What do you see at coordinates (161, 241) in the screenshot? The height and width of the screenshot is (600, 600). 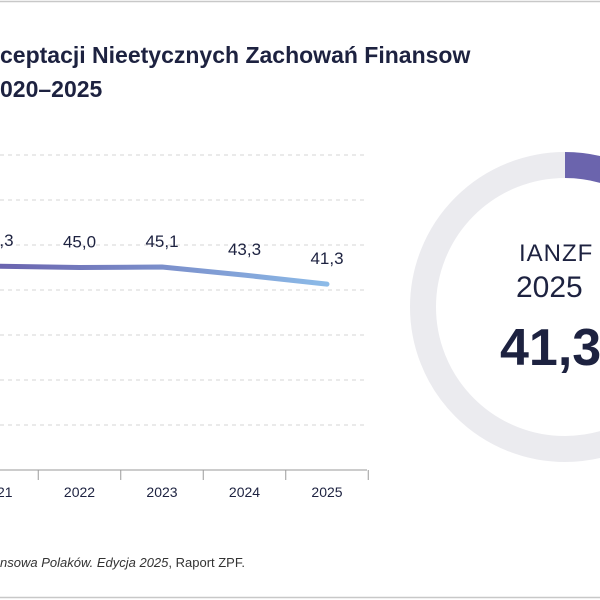 I see `value-label: 45,1` at bounding box center [161, 241].